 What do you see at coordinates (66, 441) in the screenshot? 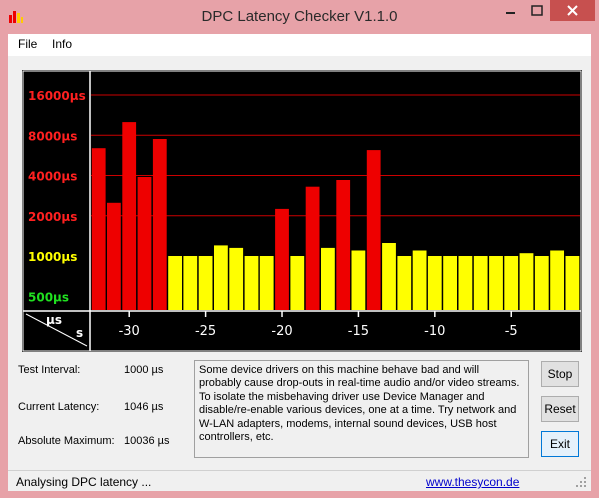
I see `absolute-maximum-label: Absolute Maximum:` at bounding box center [66, 441].